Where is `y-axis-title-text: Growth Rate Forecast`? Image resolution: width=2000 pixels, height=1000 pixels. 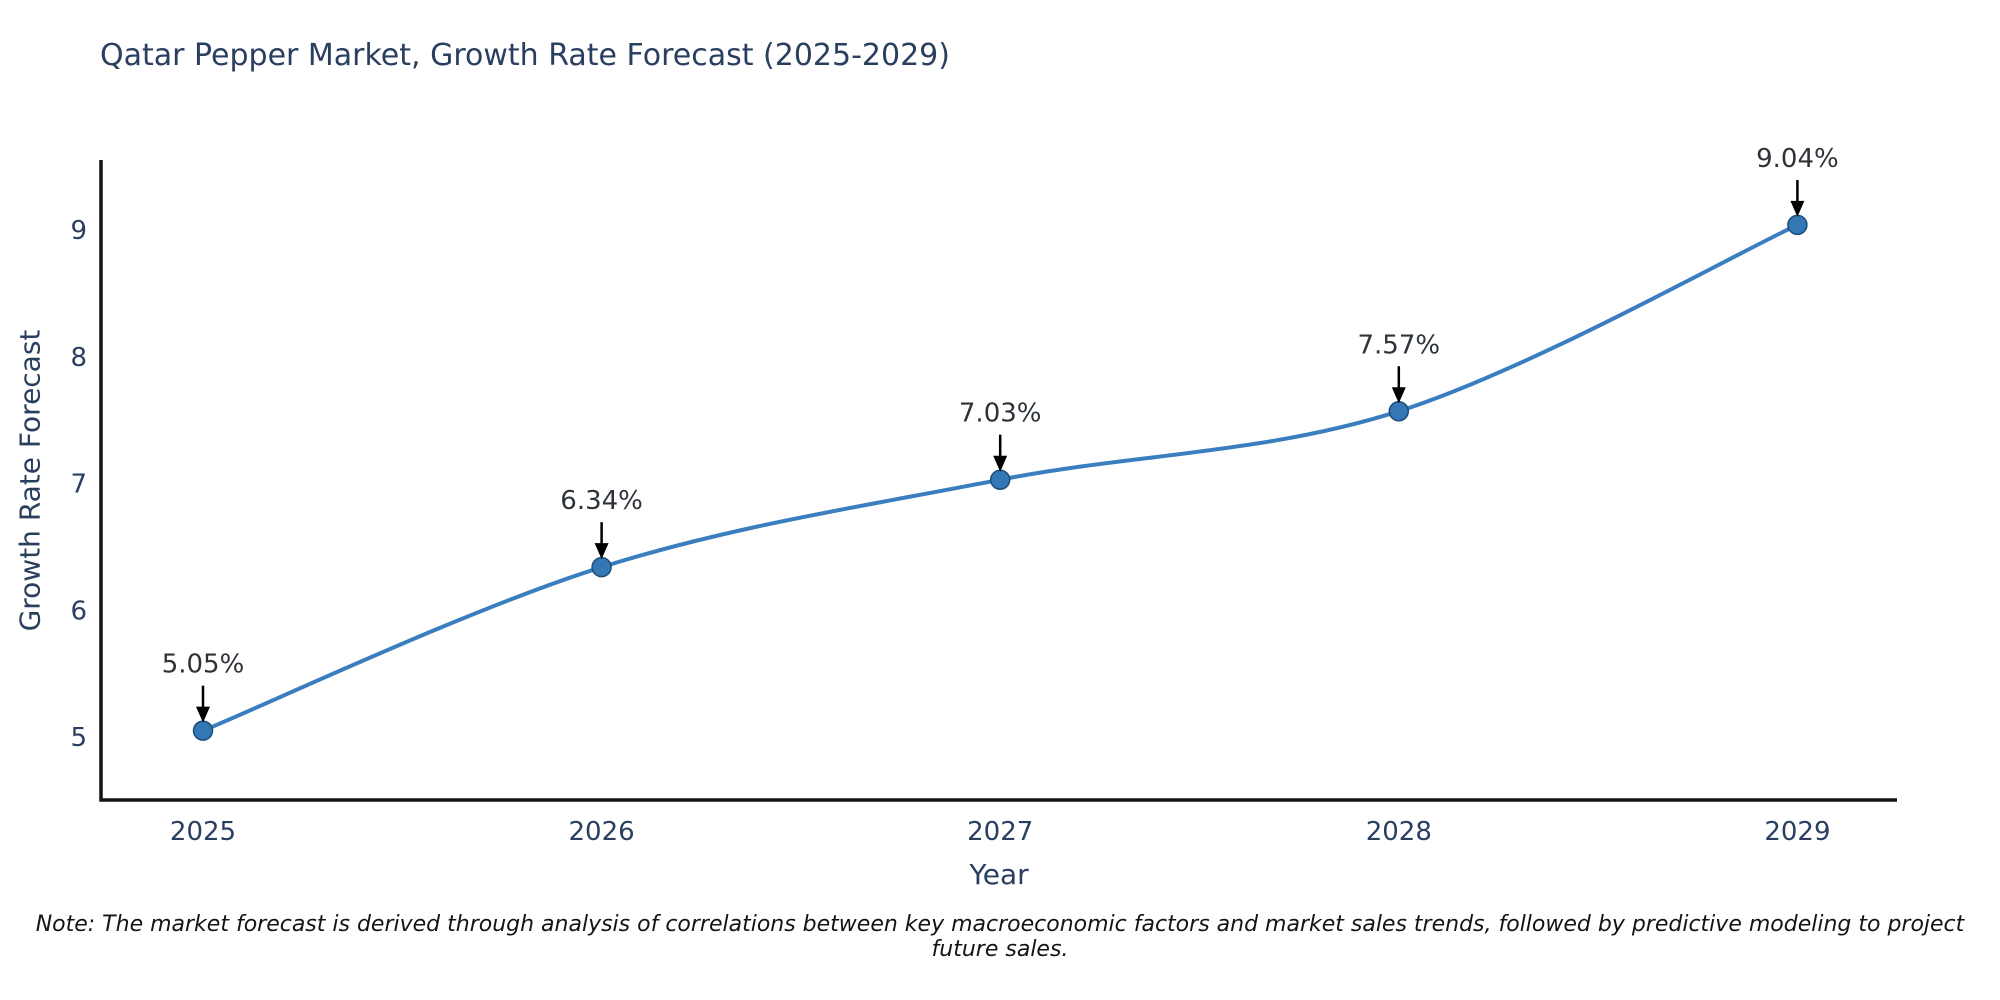
y-axis-title-text: Growth Rate Forecast is located at coordinates (30, 480).